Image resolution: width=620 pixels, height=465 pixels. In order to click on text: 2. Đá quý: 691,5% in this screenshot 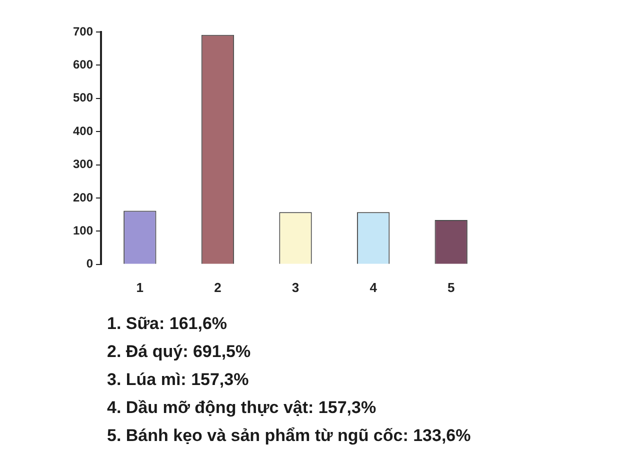, I will do `click(179, 352)`.